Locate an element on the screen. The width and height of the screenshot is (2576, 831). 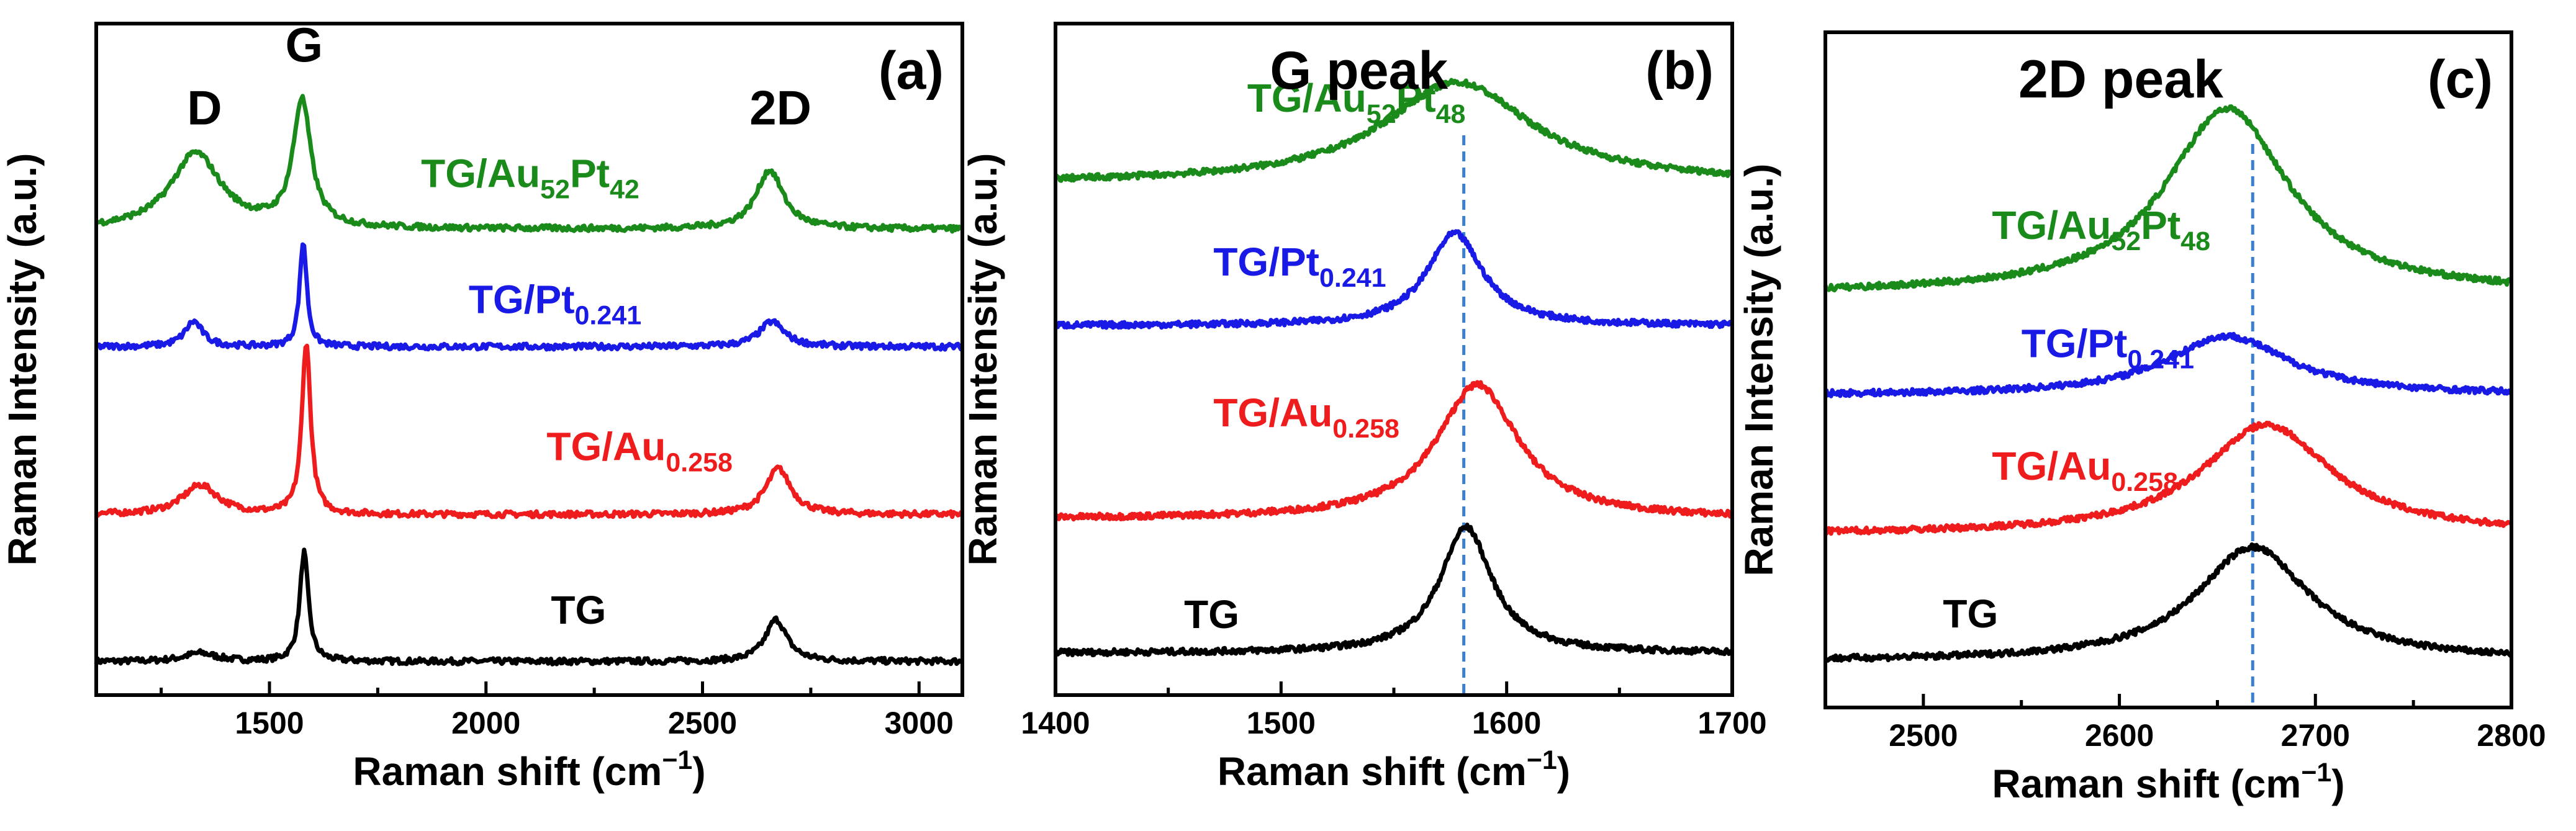
peak-label: D is located at coordinates (204, 108).